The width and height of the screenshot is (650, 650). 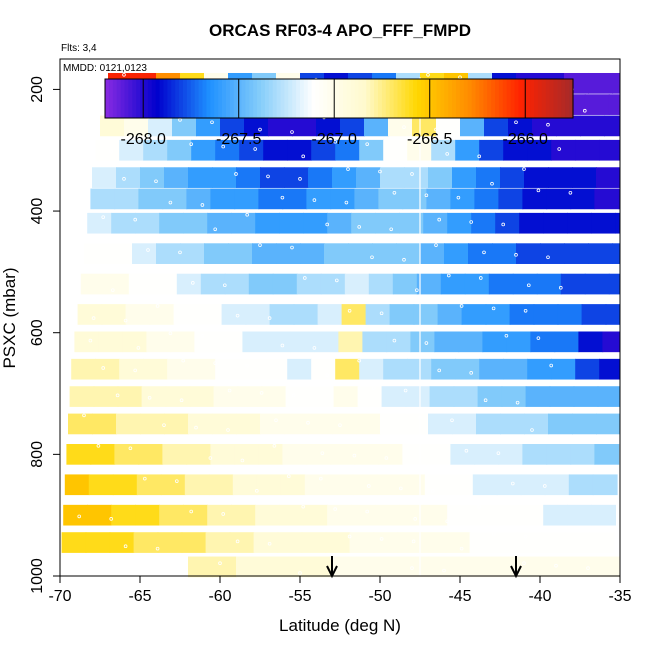 I want to click on x-tick-label: -55, so click(x=299, y=596).